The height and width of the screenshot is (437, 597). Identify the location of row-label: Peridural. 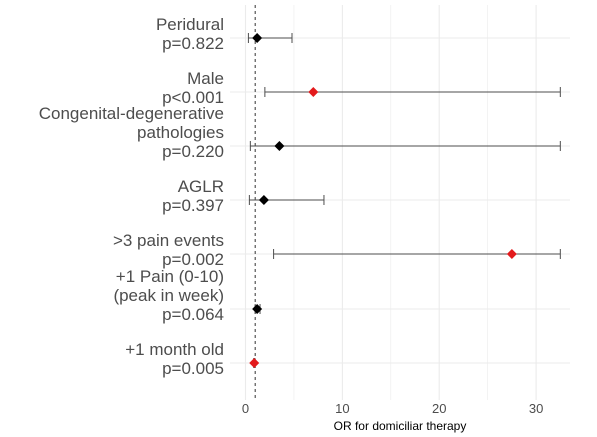
(190, 24).